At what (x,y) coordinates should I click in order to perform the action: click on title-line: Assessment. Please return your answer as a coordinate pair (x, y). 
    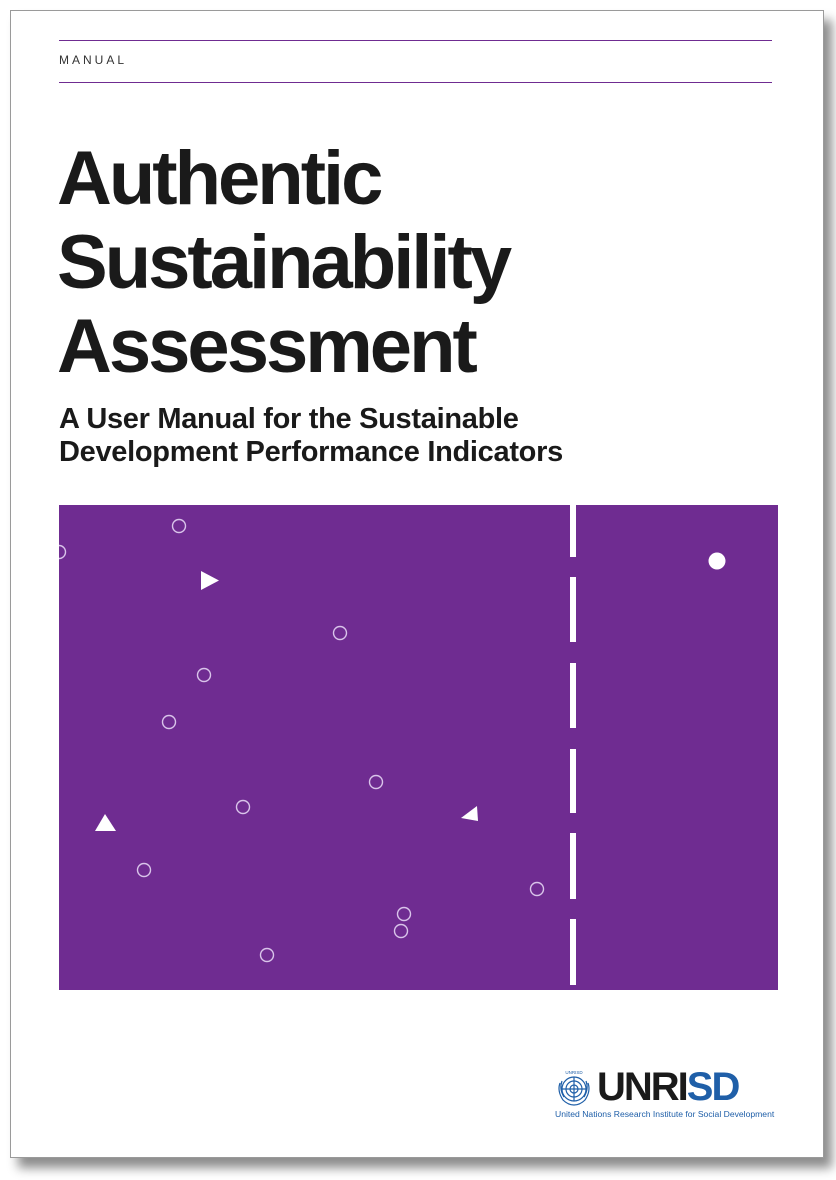
    Looking at the image, I should click on (267, 346).